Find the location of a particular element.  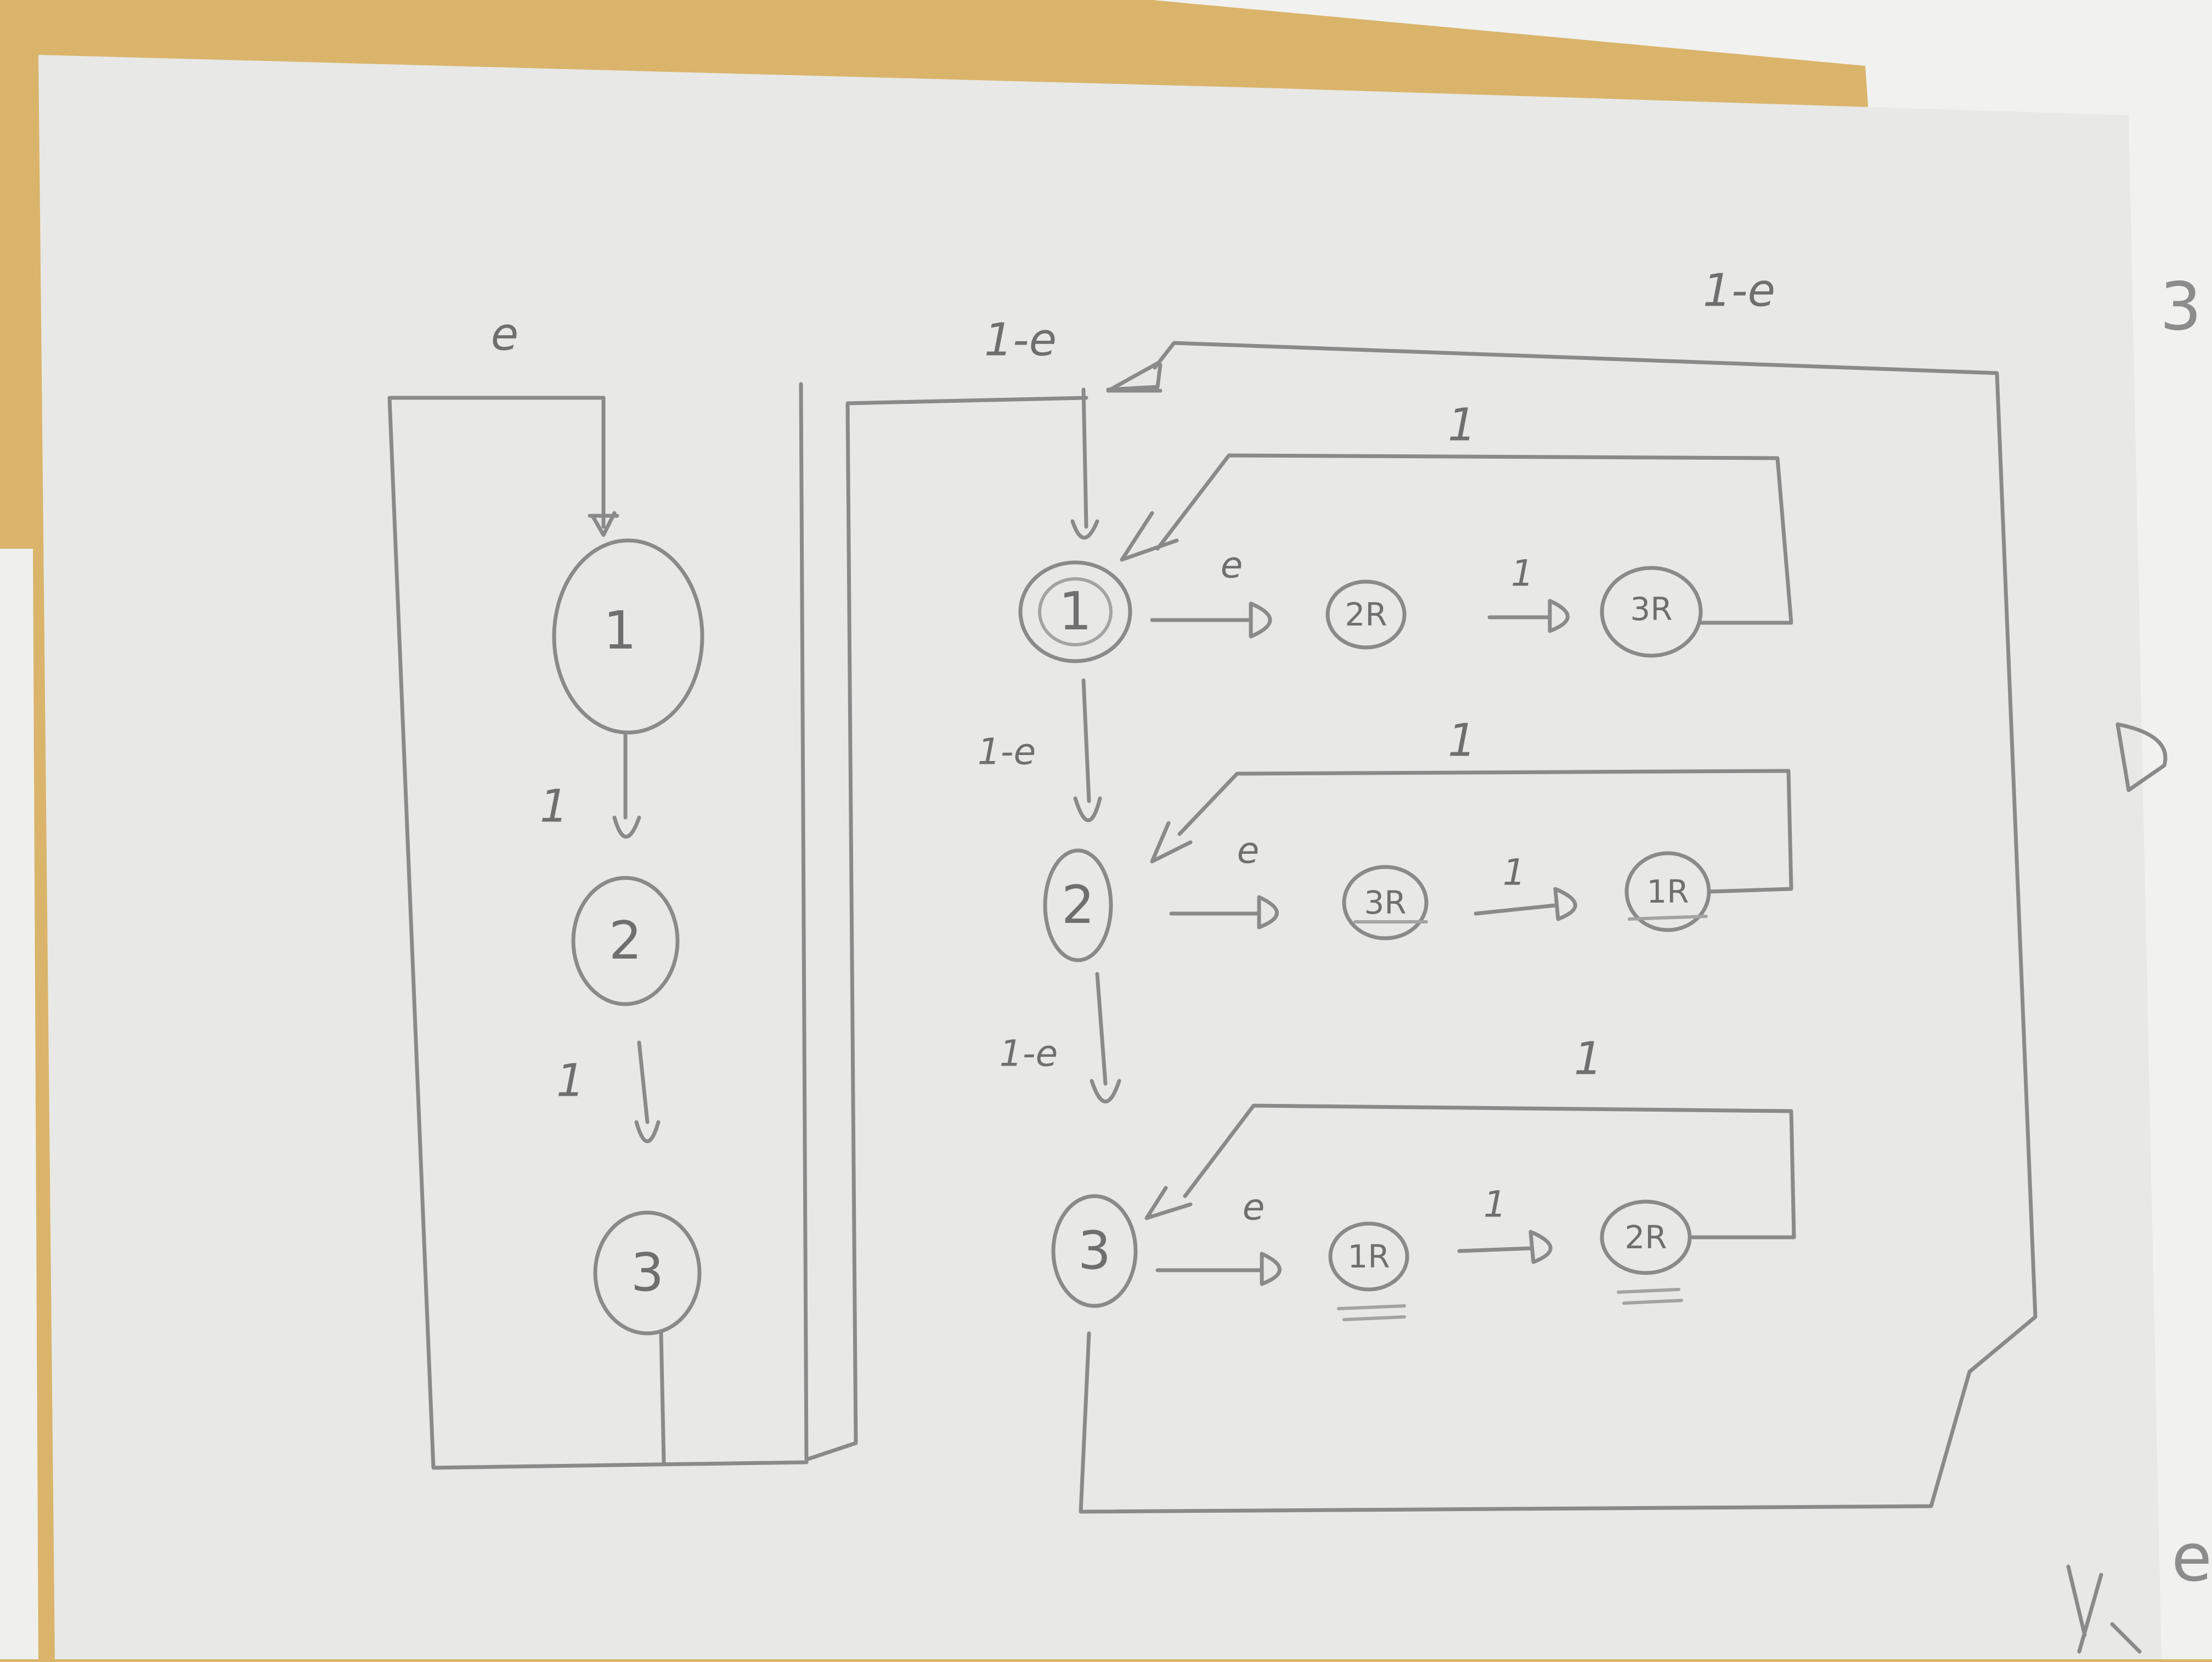

row2-mid-node: 3R is located at coordinates (1386, 902).